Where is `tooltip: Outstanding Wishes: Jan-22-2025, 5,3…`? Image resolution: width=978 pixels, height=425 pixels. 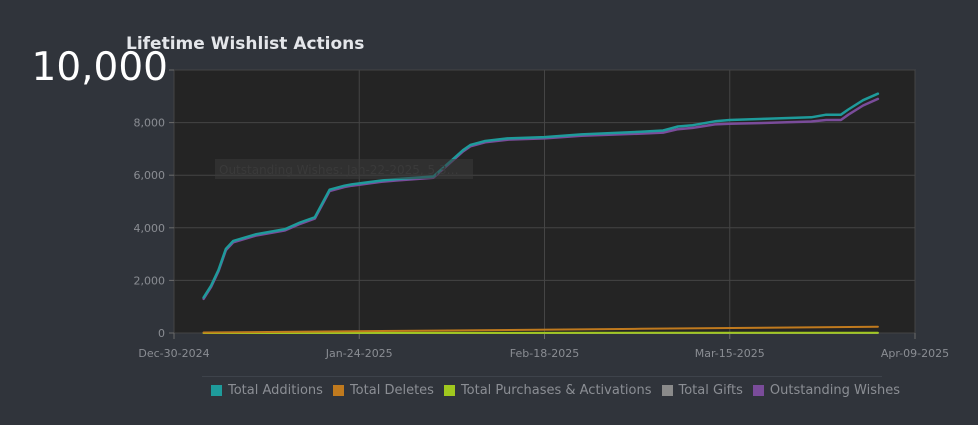
tooltip: Outstanding Wishes: Jan-22-2025, 5,3… is located at coordinates (344, 169).